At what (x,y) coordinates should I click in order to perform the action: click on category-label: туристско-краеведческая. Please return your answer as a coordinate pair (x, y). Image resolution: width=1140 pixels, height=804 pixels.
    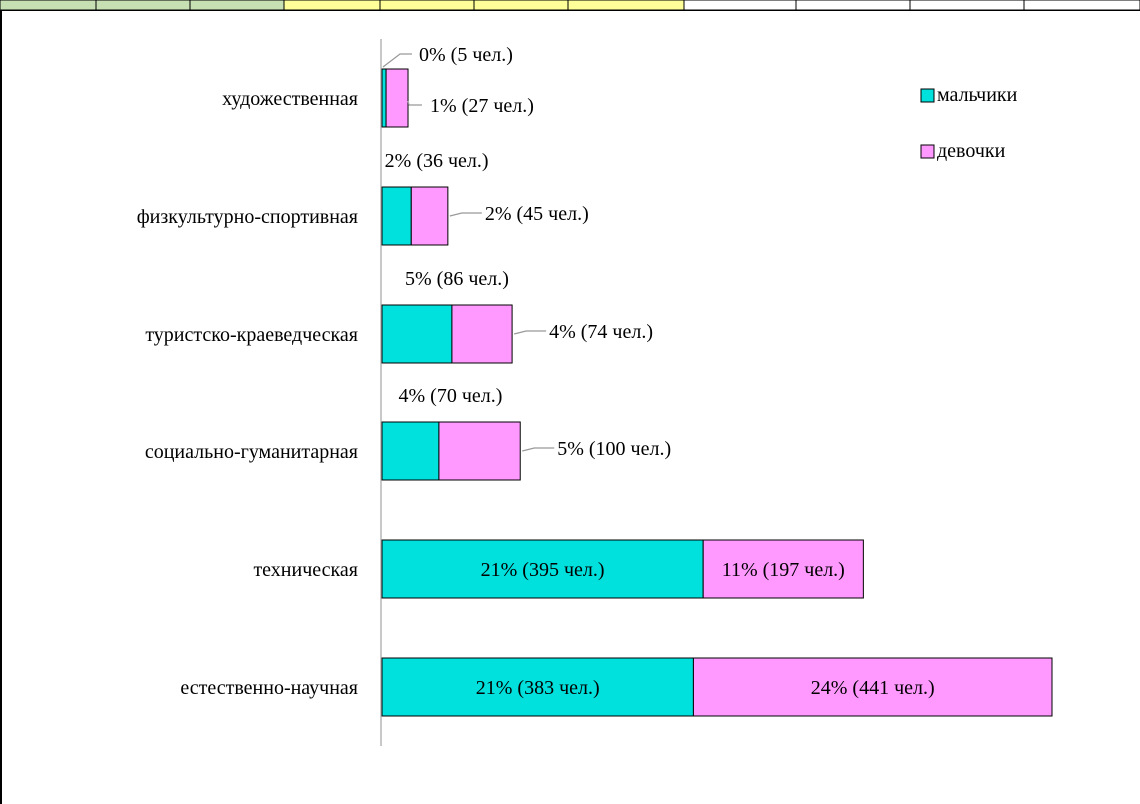
    Looking at the image, I should click on (251, 335).